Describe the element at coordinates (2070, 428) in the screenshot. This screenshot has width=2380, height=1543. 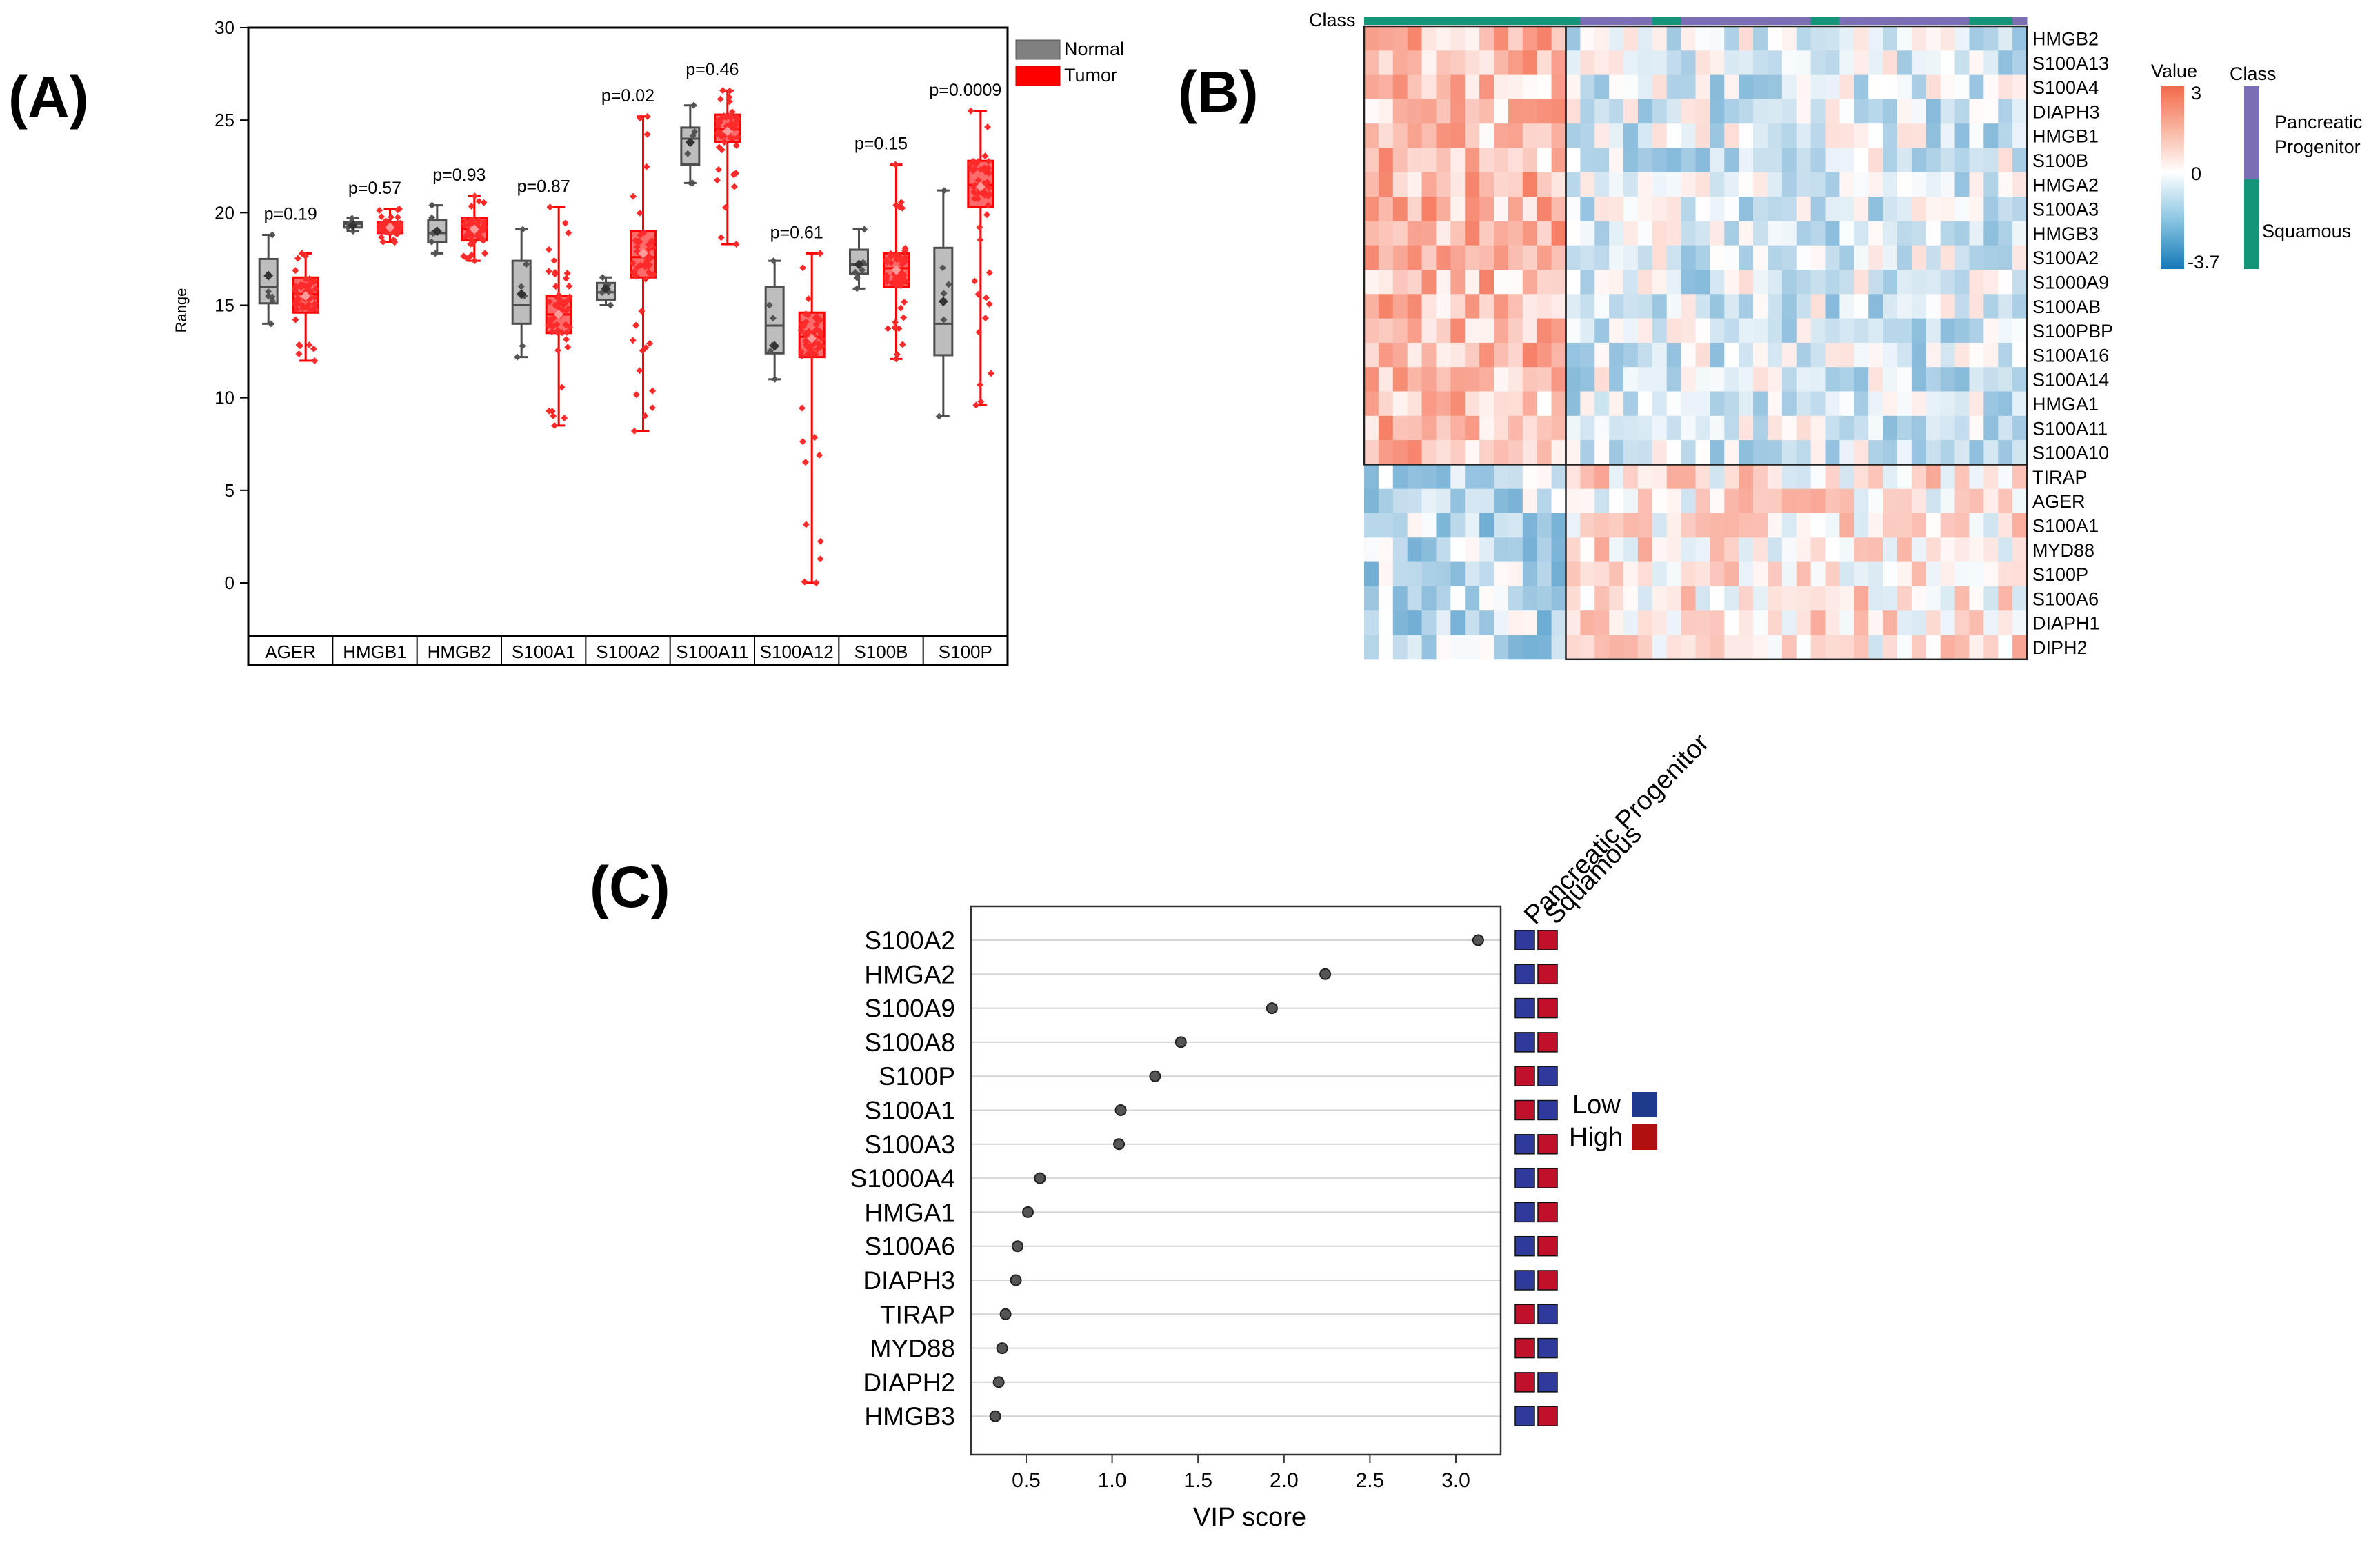
I see `b-row-label: S100A11` at that location.